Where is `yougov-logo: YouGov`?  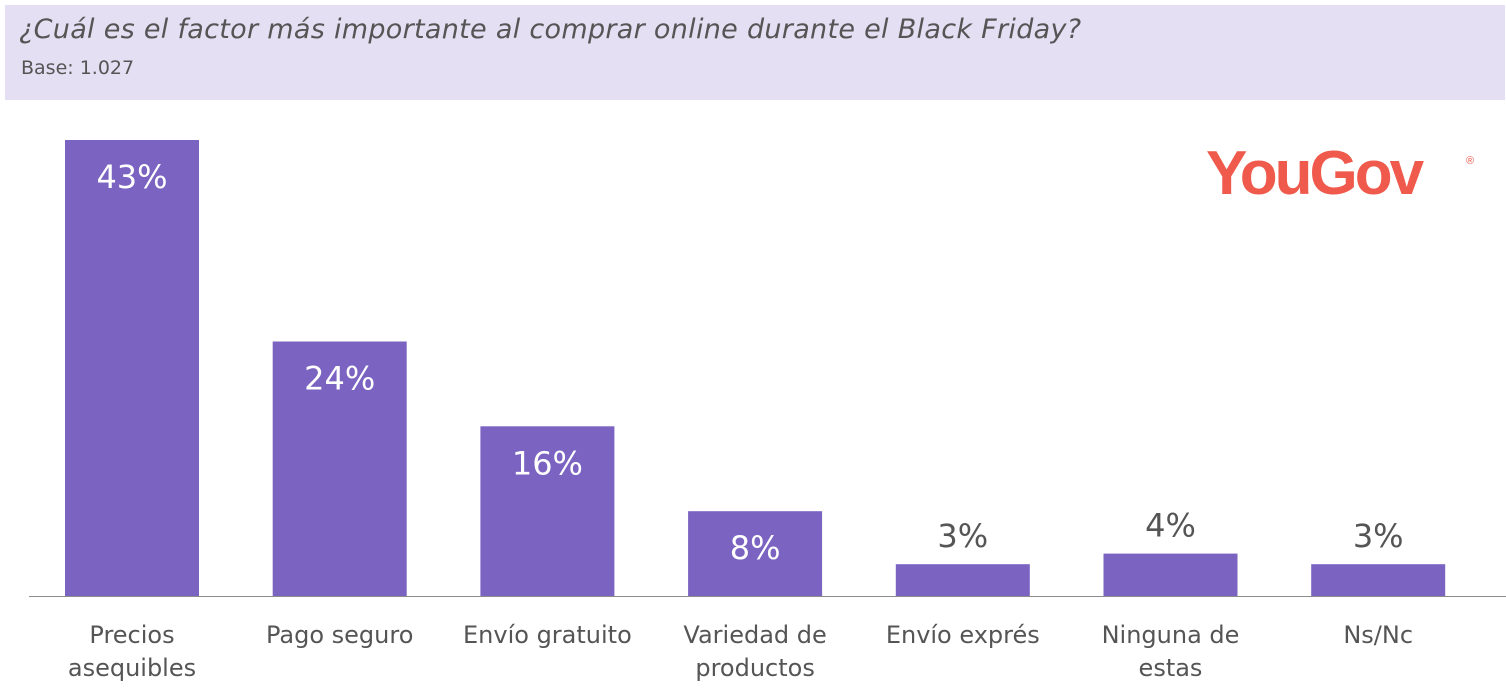 yougov-logo: YouGov is located at coordinates (1315, 173).